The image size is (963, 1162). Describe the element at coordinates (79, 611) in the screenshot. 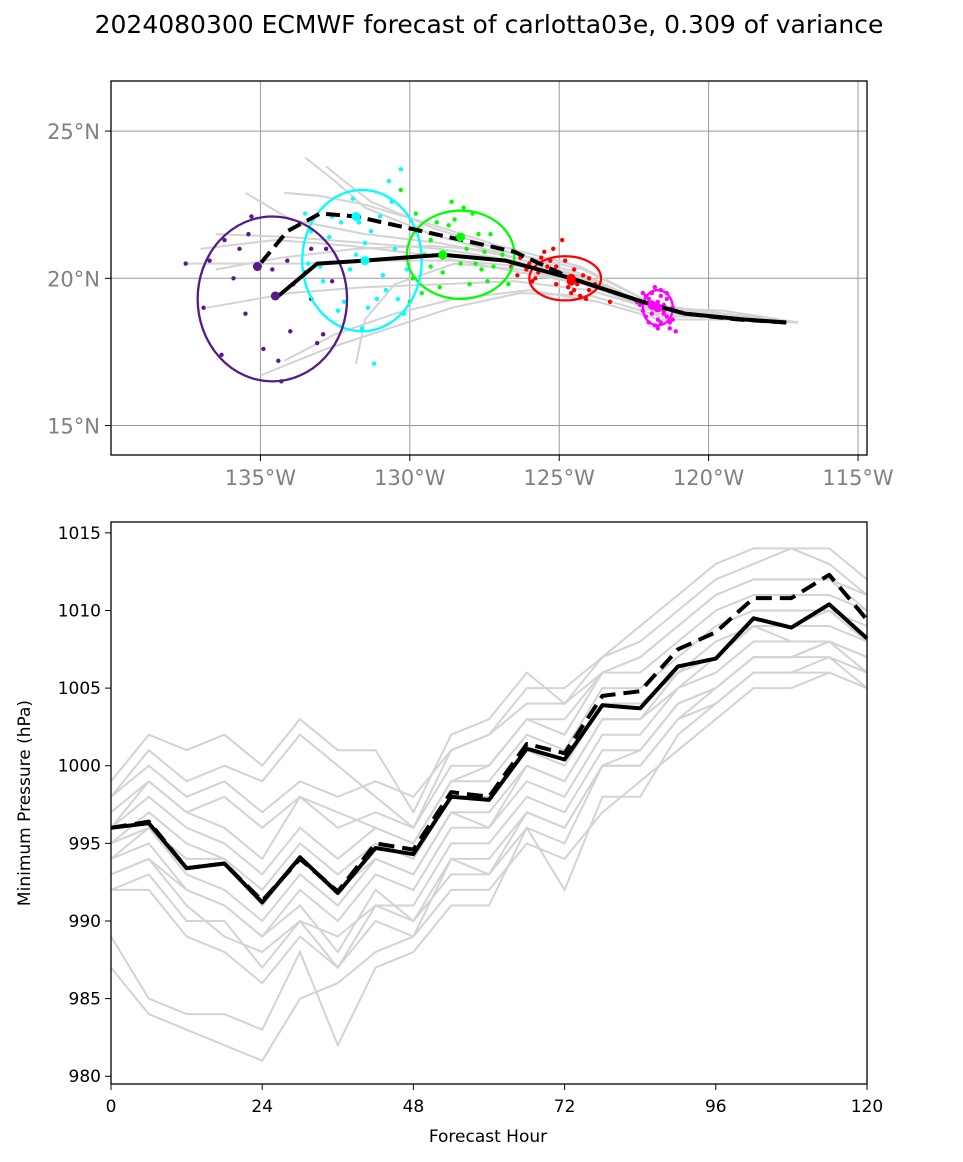

I see `pressure-ytick-label: 1010` at that location.